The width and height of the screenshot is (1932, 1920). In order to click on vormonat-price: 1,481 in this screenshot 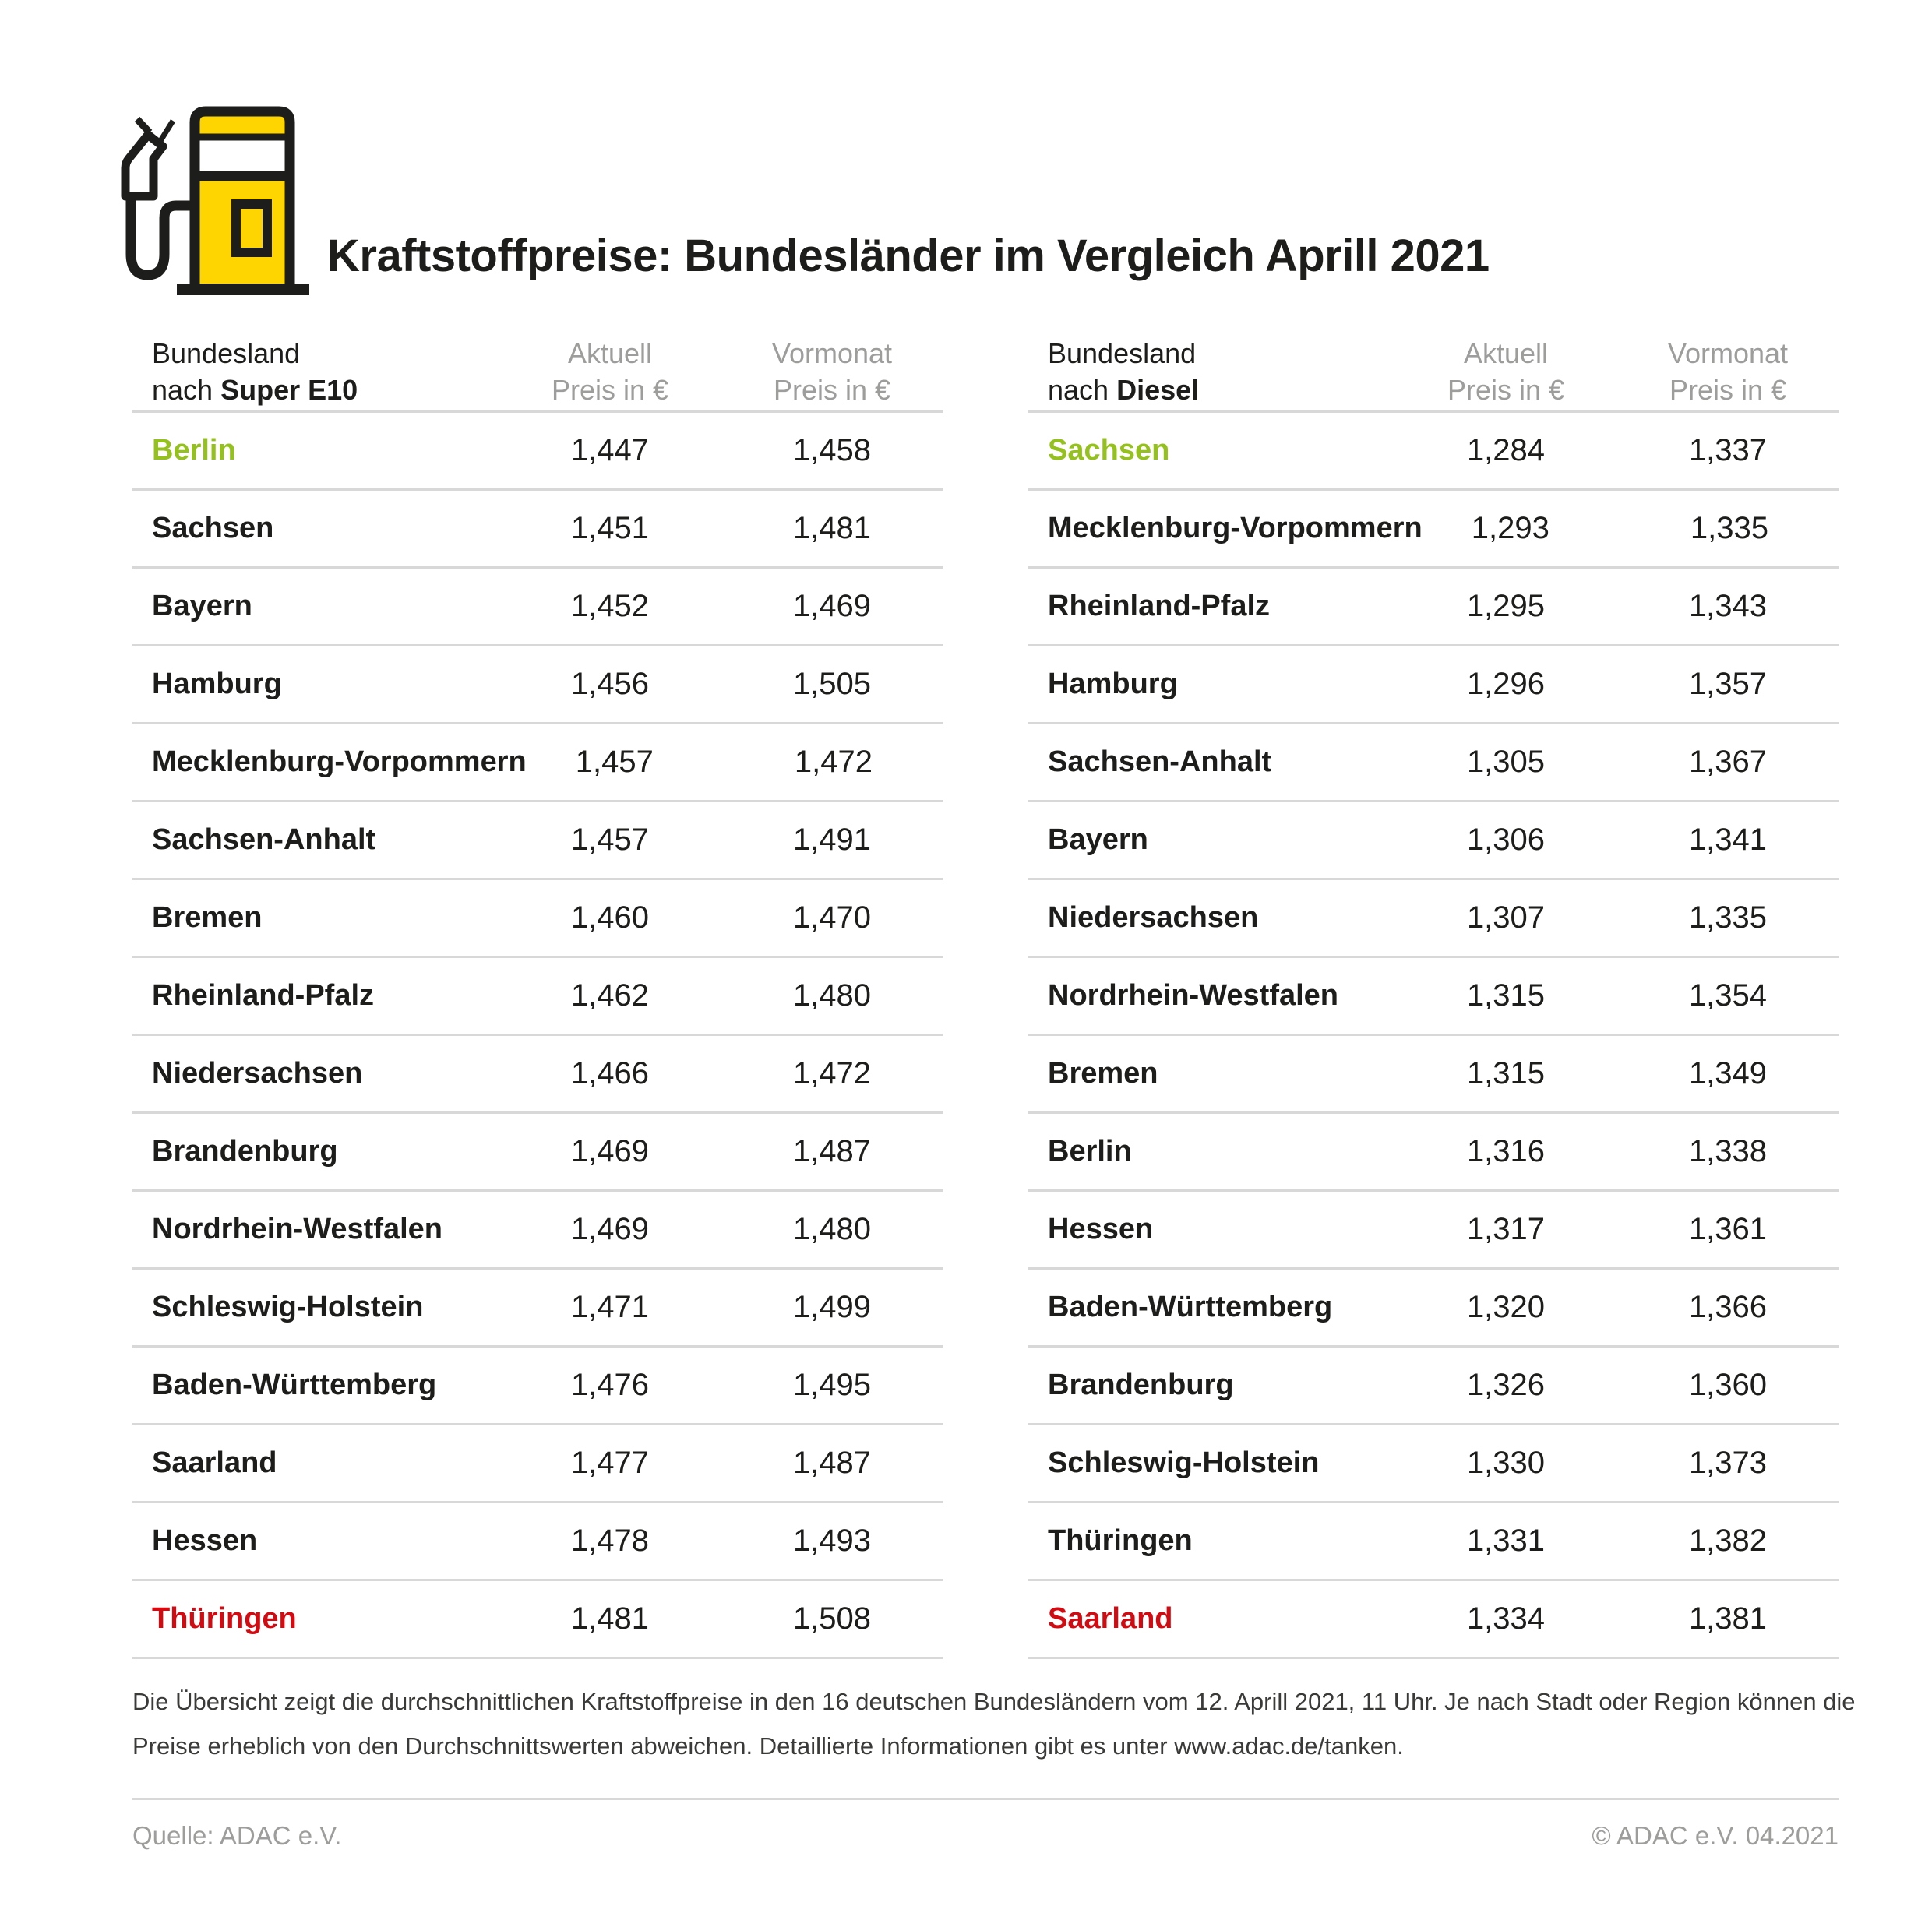, I will do `click(832, 528)`.